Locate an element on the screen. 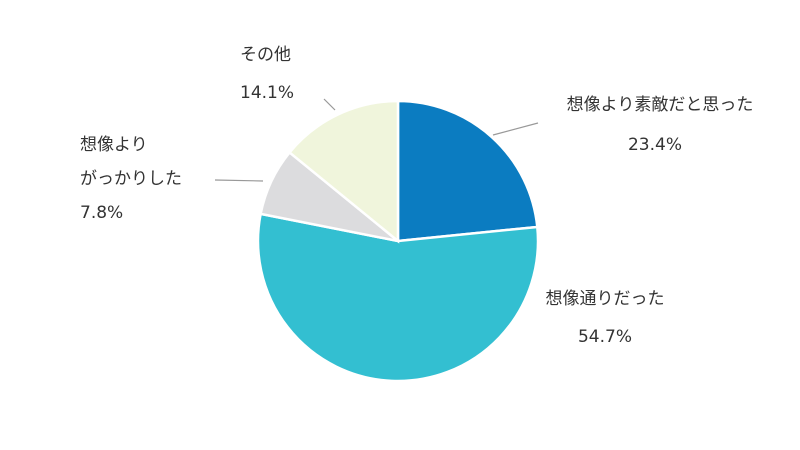 The width and height of the screenshot is (800, 450). category-label: 想像通りだった is located at coordinates (605, 299).